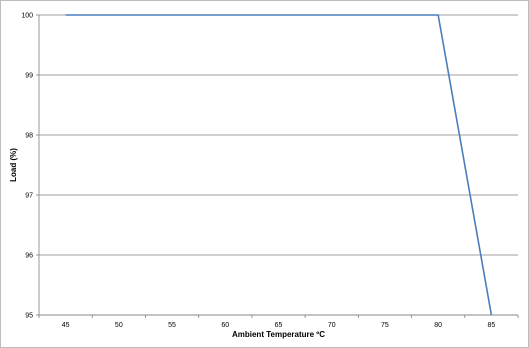  I want to click on x-tick-label-85: 85, so click(491, 325).